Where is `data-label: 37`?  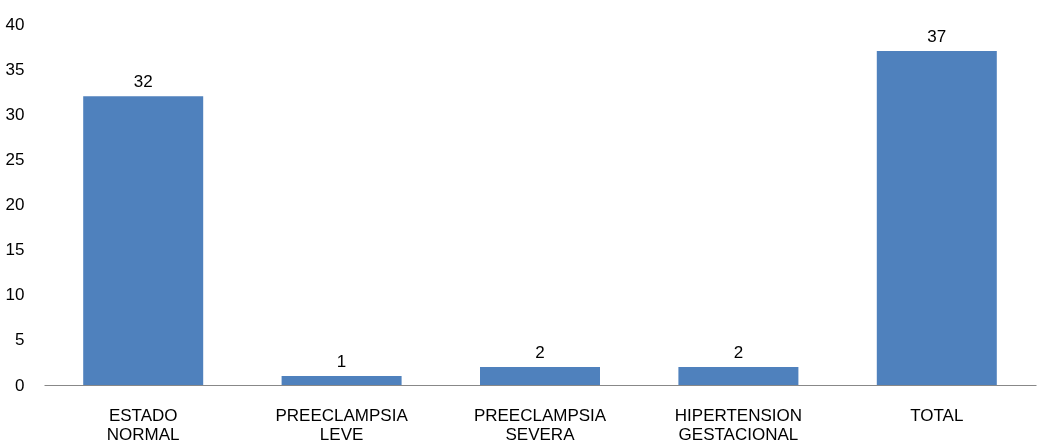
data-label: 37 is located at coordinates (937, 37).